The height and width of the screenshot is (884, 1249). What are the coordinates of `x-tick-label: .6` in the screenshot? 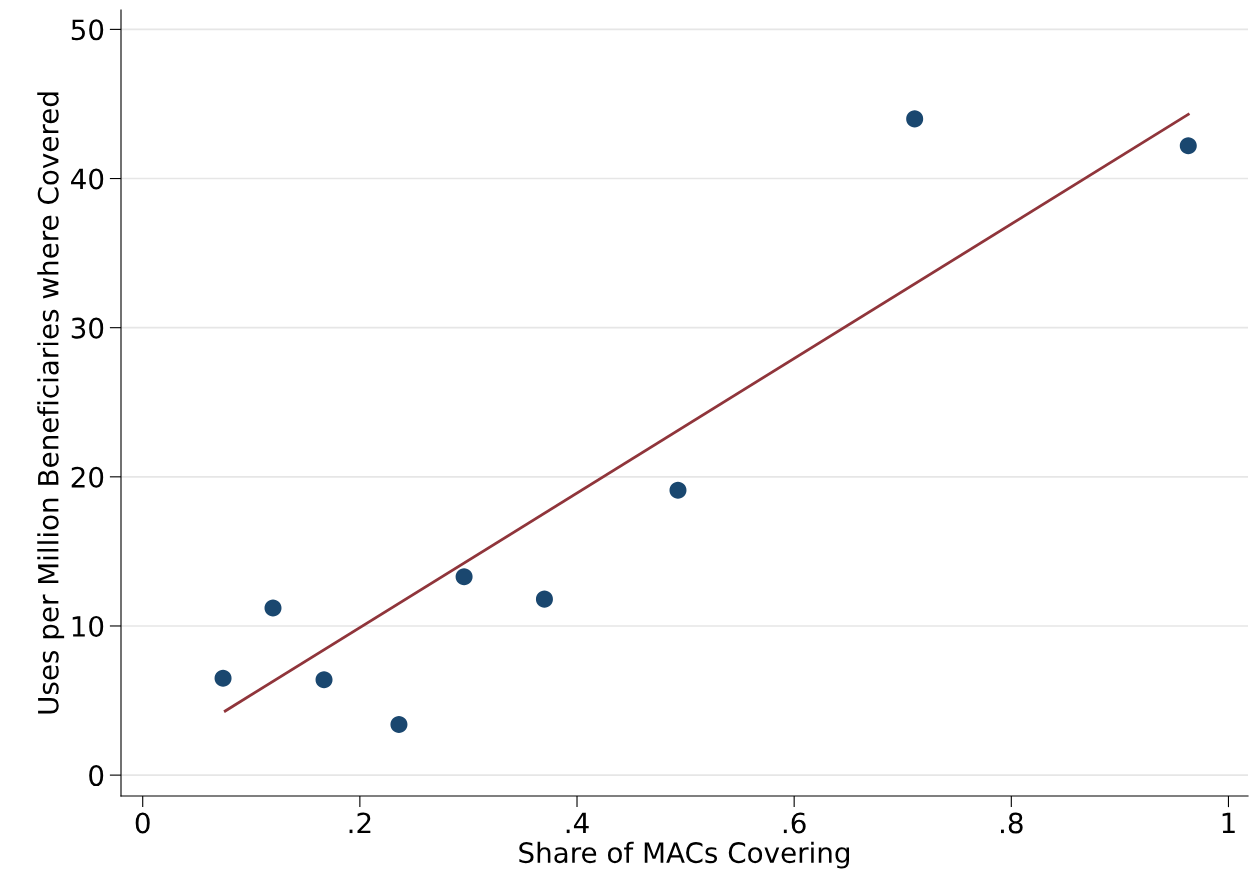 It's located at (794, 823).